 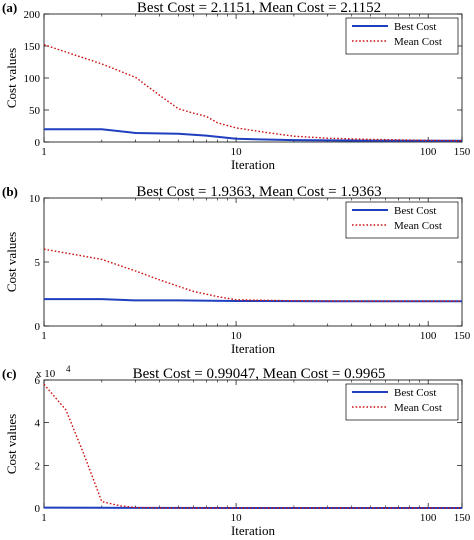 What do you see at coordinates (32, 79) in the screenshot?
I see `y-tick-label: 100` at bounding box center [32, 79].